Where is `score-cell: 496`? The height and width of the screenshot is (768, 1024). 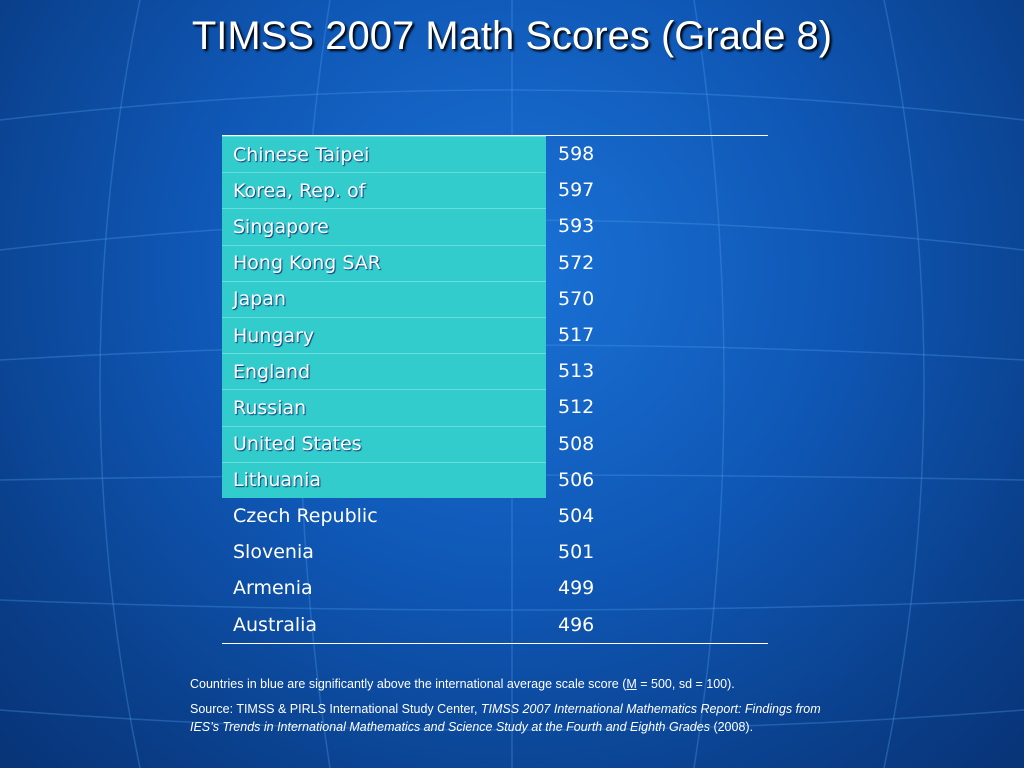 score-cell: 496 is located at coordinates (576, 624).